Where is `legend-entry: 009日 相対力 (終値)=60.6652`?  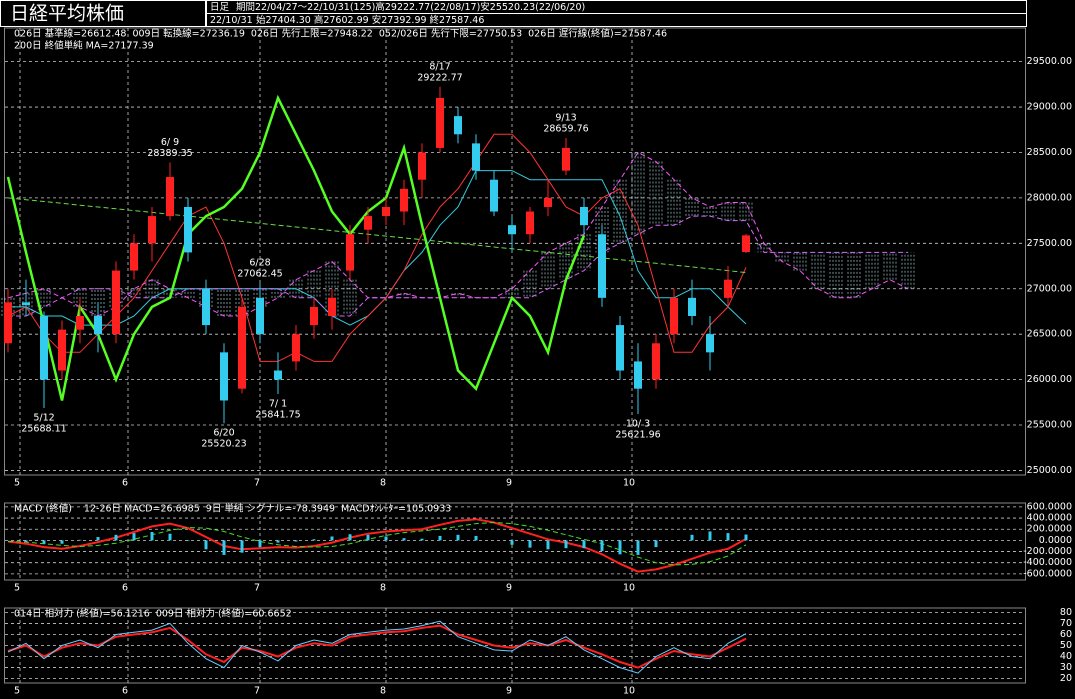
legend-entry: 009日 相対力 (終値)=60.6652 is located at coordinates (224, 614).